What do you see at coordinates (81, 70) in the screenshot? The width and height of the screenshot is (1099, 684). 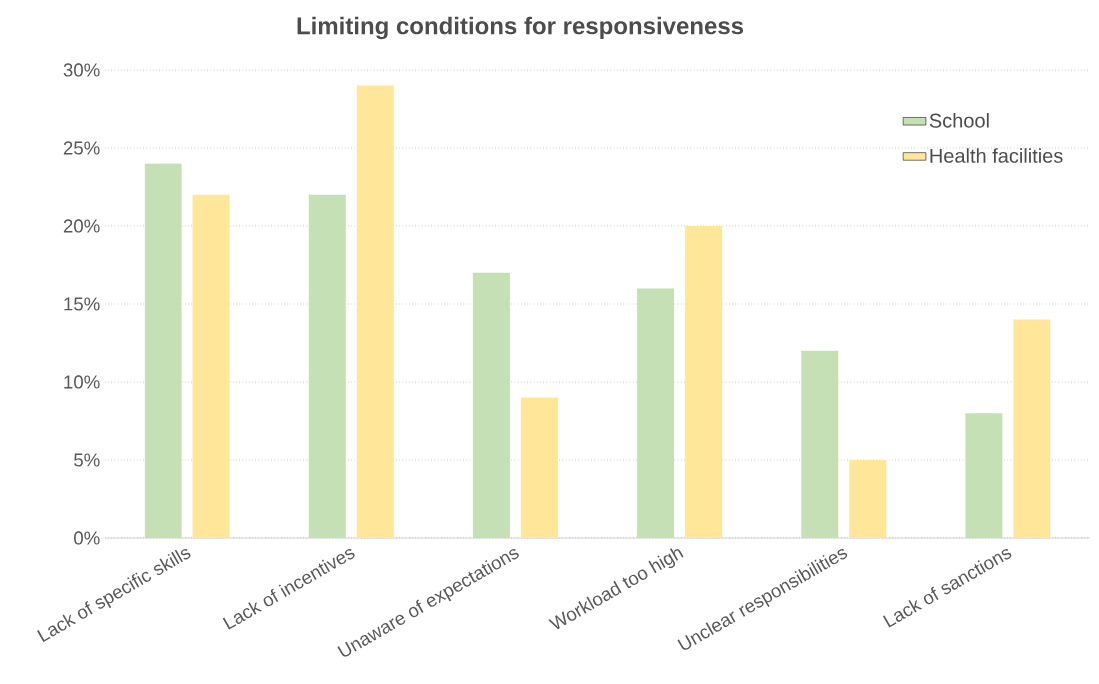 I see `y-tick-label: 30%` at bounding box center [81, 70].